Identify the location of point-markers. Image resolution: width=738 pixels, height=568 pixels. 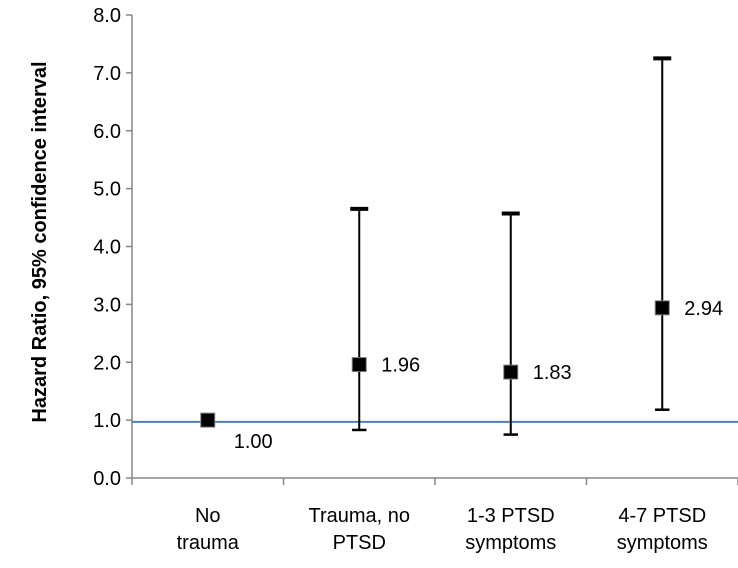
(435, 364).